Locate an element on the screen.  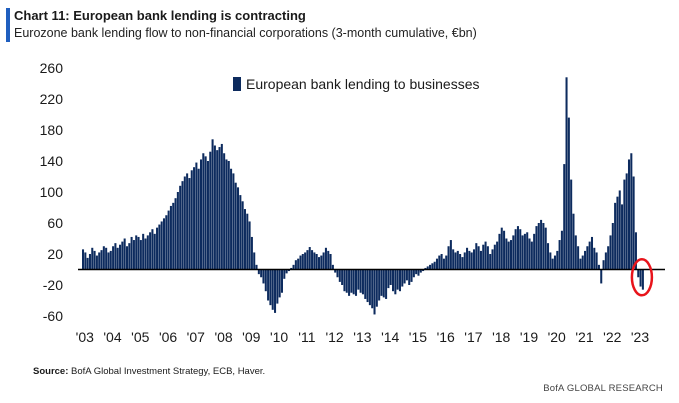
y-tick-label: -20 is located at coordinates (53, 285).